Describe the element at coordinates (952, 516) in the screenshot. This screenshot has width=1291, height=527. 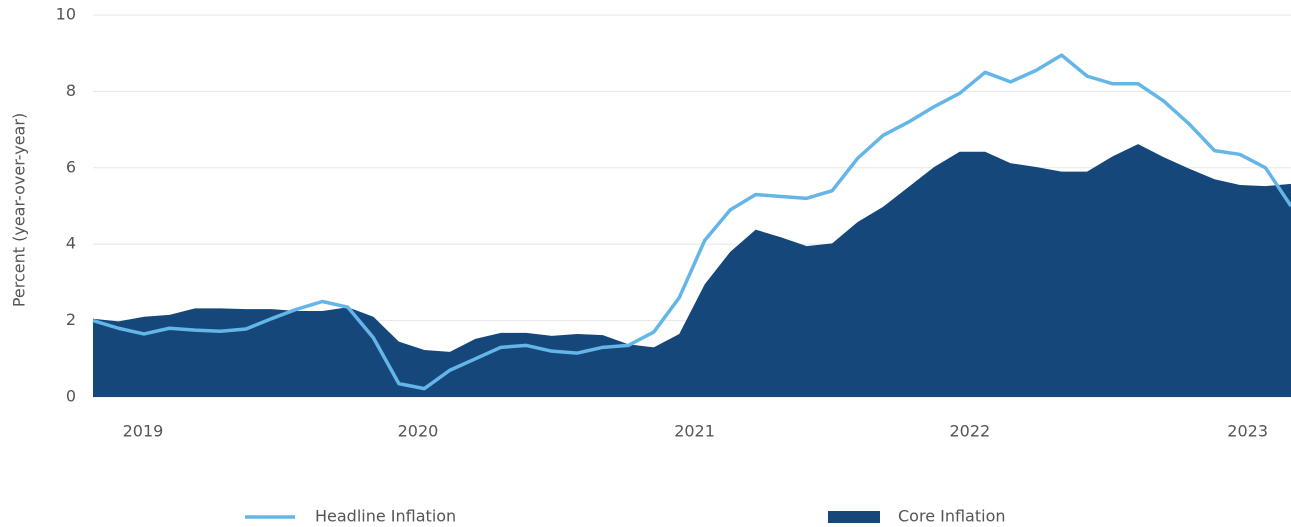
I see `legend-label: Core Inflation` at that location.